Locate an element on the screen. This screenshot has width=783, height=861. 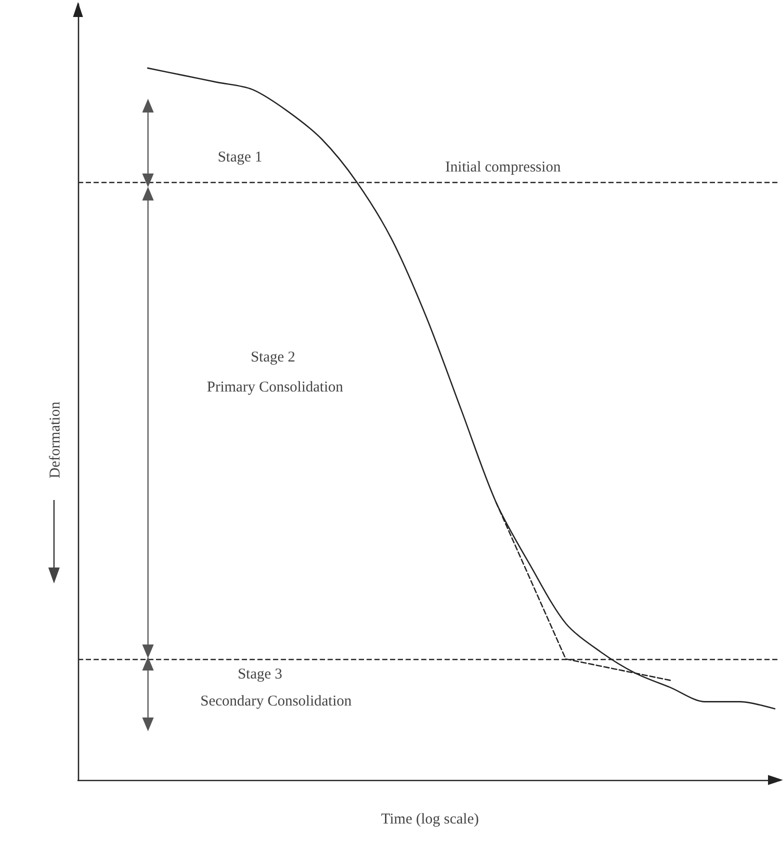
y-axis-title: Deformation is located at coordinates (56, 440).